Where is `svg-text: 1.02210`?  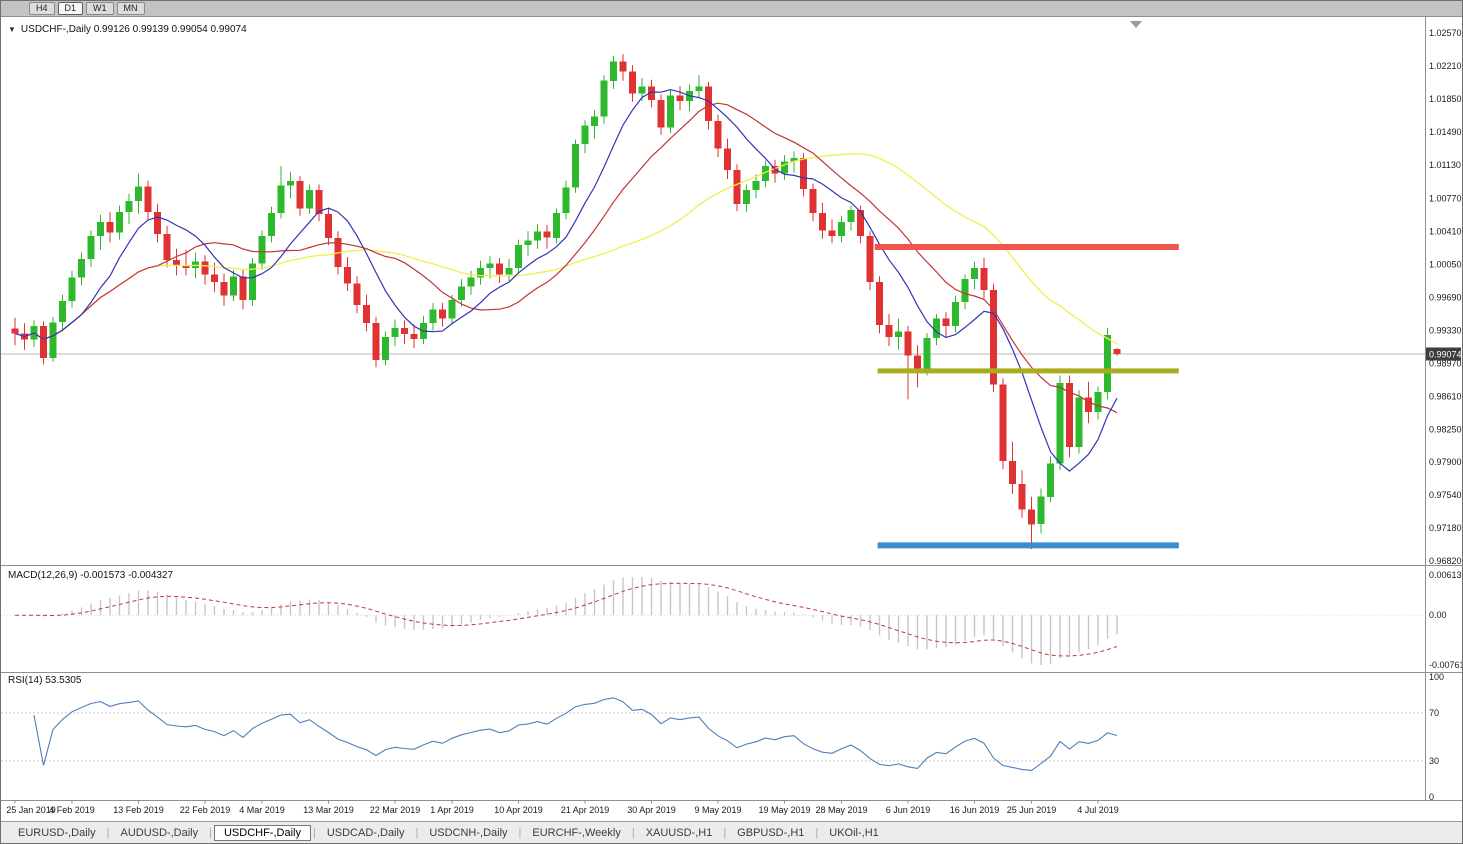 svg-text: 1.02210 is located at coordinates (1445, 66).